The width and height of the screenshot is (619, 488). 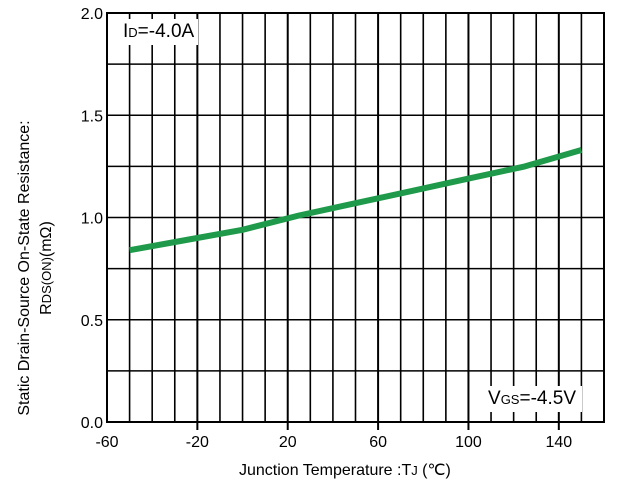 What do you see at coordinates (325, 470) in the screenshot?
I see `x-axis-title: Junction Temperature :T` at bounding box center [325, 470].